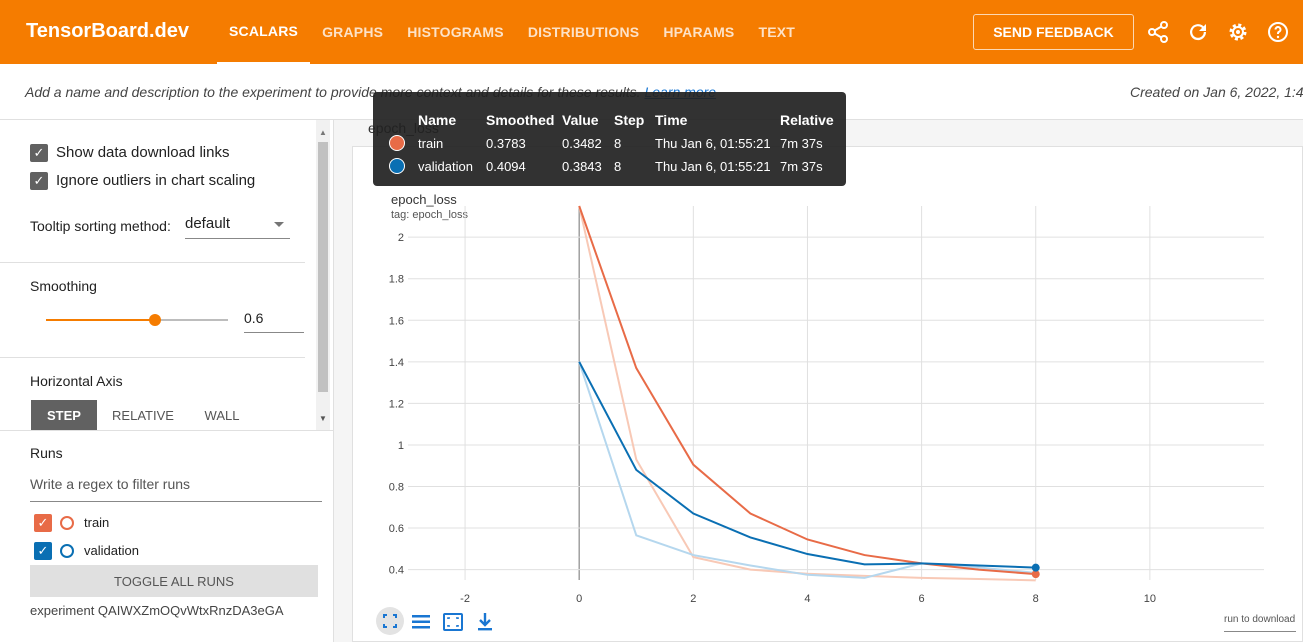 This screenshot has height=642, width=1303. I want to click on x-tick-label: 0, so click(579, 599).